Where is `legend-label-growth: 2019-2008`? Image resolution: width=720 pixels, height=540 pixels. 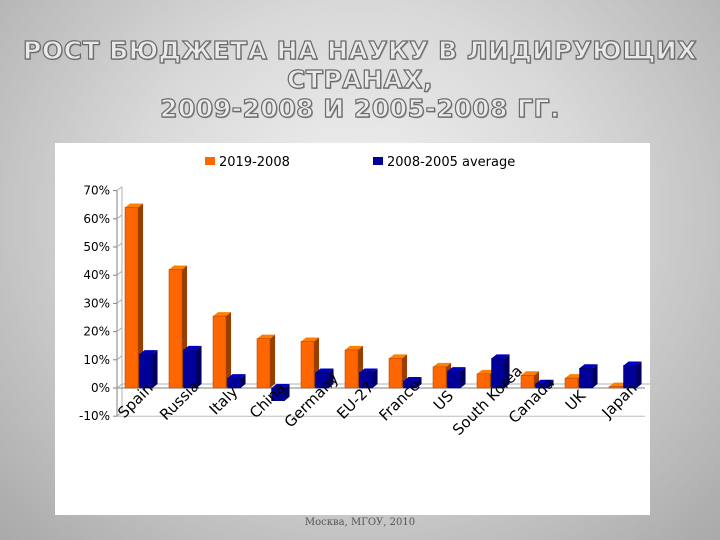
legend-label-growth: 2019-2008 is located at coordinates (254, 162).